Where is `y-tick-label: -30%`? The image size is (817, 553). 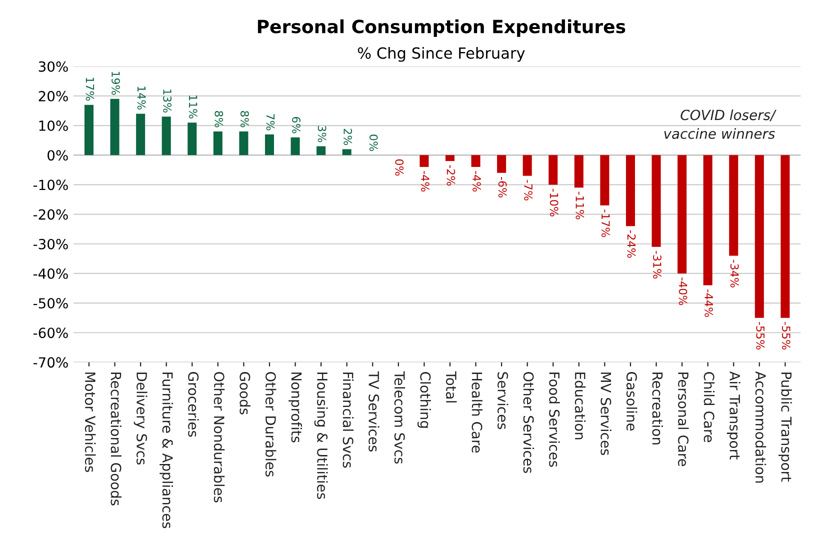 y-tick-label: -30% is located at coordinates (50, 244).